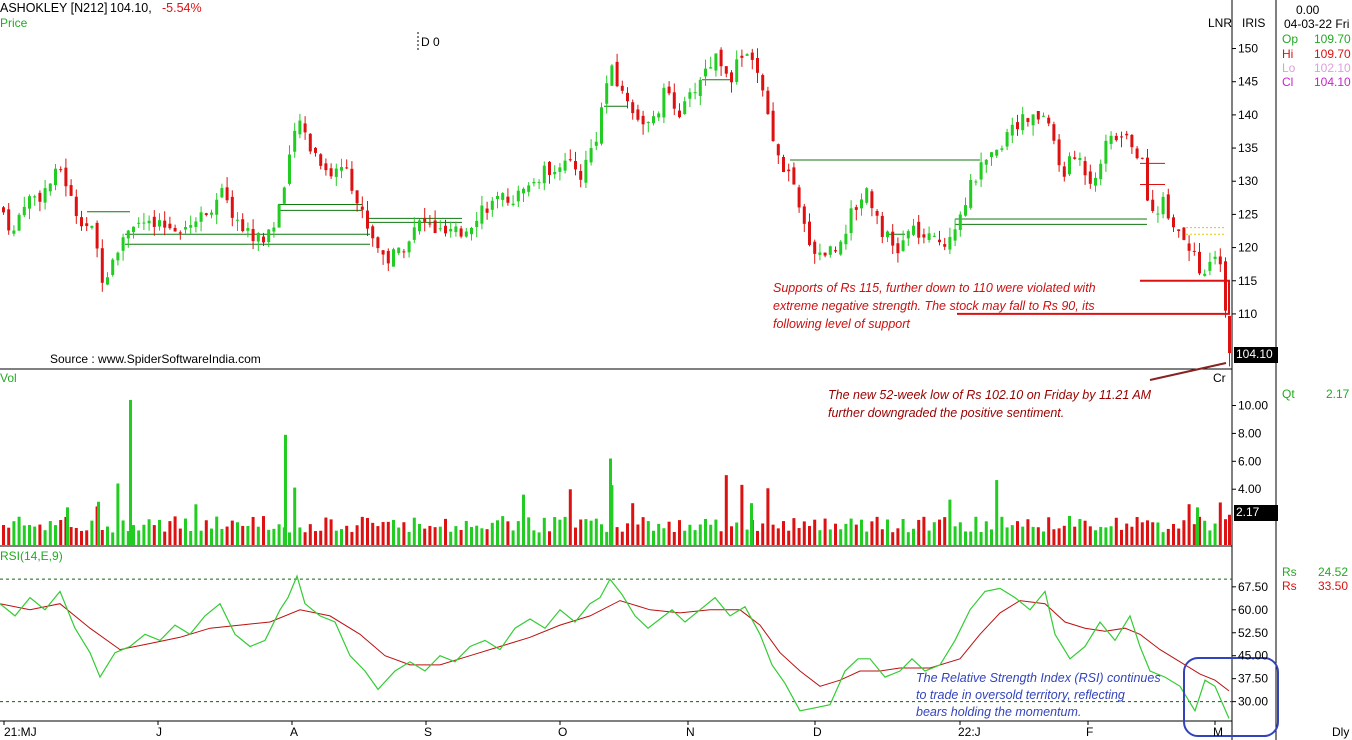  Describe the element at coordinates (1218, 732) in the screenshot. I see `x-tick-label: M` at that location.